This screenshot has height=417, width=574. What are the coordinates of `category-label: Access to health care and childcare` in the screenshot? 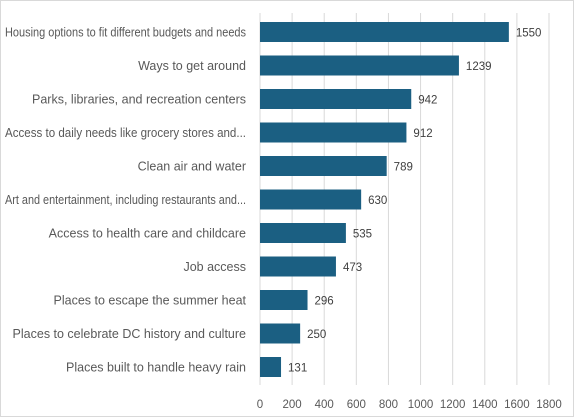 It's located at (147, 234).